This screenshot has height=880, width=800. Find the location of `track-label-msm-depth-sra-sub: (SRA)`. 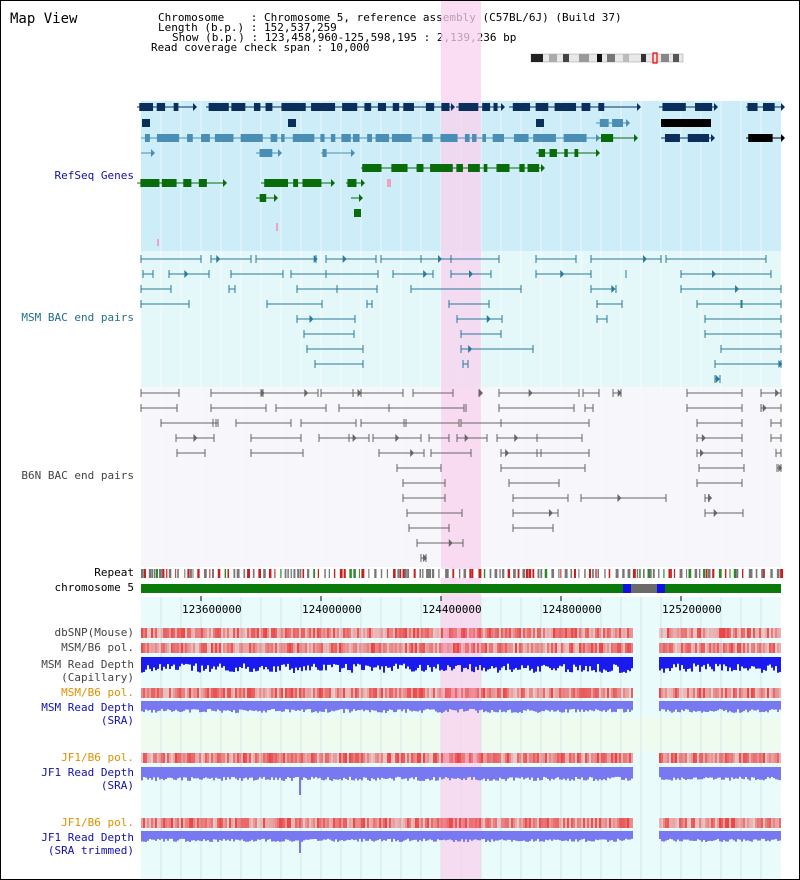

track-label-msm-depth-sra-sub: (SRA) is located at coordinates (117, 720).